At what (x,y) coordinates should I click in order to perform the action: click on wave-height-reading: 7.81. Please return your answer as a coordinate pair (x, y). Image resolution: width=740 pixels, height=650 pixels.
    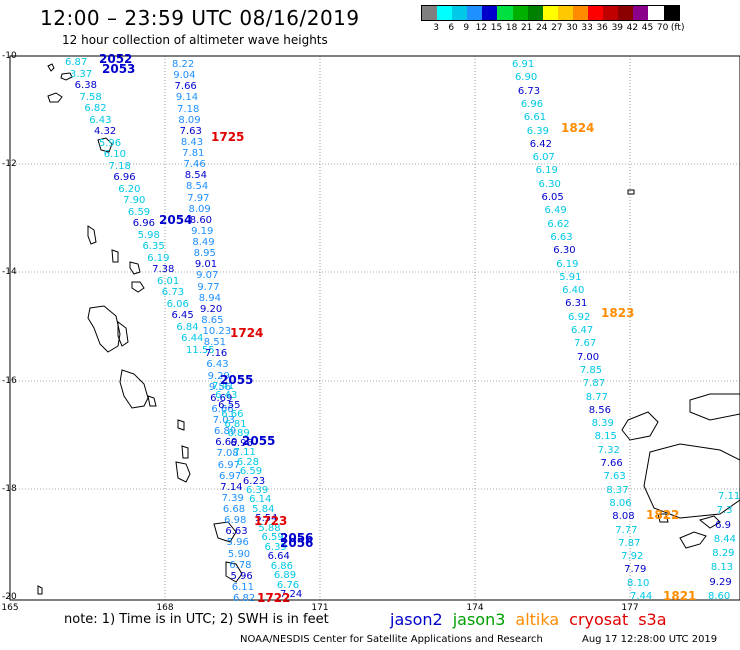
    Looking at the image, I should click on (193, 153).